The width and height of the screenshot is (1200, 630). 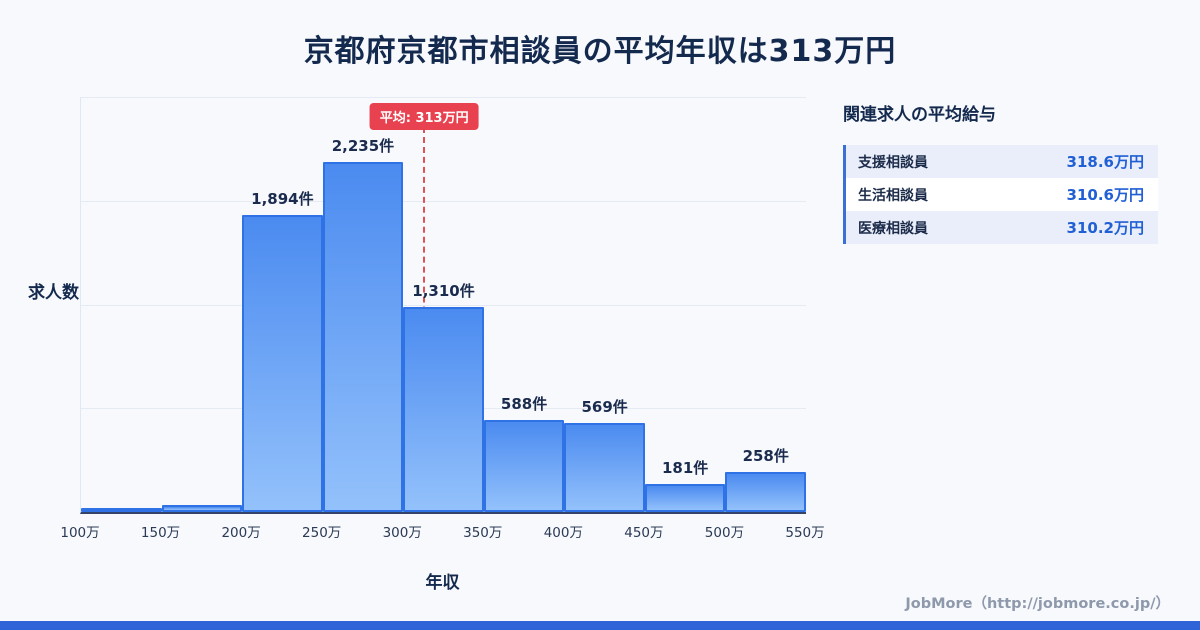 What do you see at coordinates (483, 533) in the screenshot?
I see `x-tick-label: 350万` at bounding box center [483, 533].